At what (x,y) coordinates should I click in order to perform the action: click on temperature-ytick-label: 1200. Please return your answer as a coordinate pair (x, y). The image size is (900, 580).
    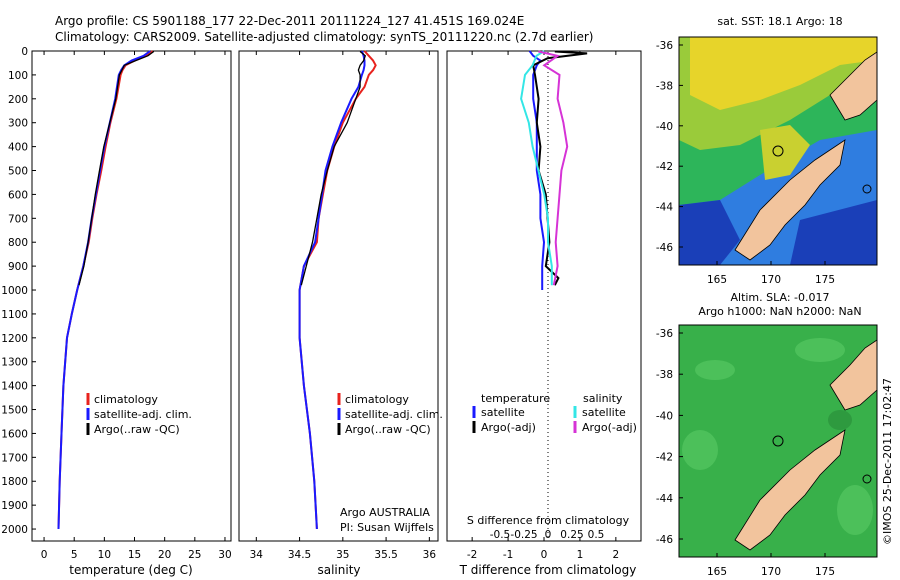
    Looking at the image, I should click on (14, 339).